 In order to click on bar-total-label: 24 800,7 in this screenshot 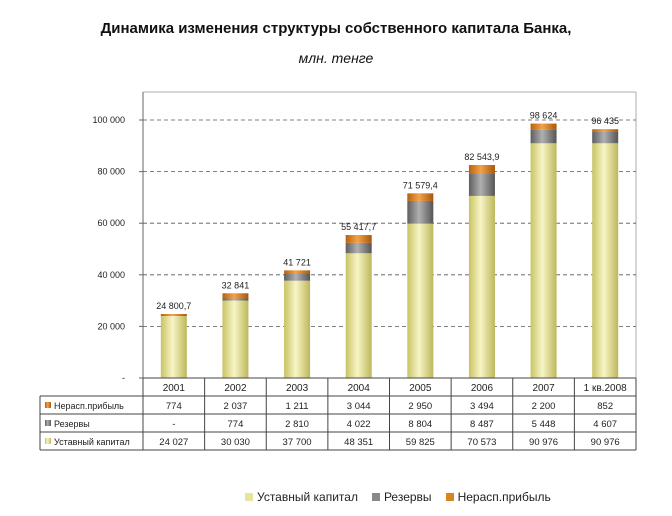, I will do `click(173, 306)`.